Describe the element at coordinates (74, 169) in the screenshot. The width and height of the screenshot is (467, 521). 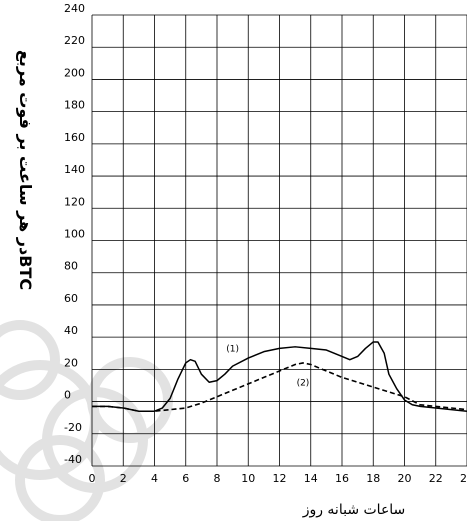
I see `y-tick-label: 140` at that location.